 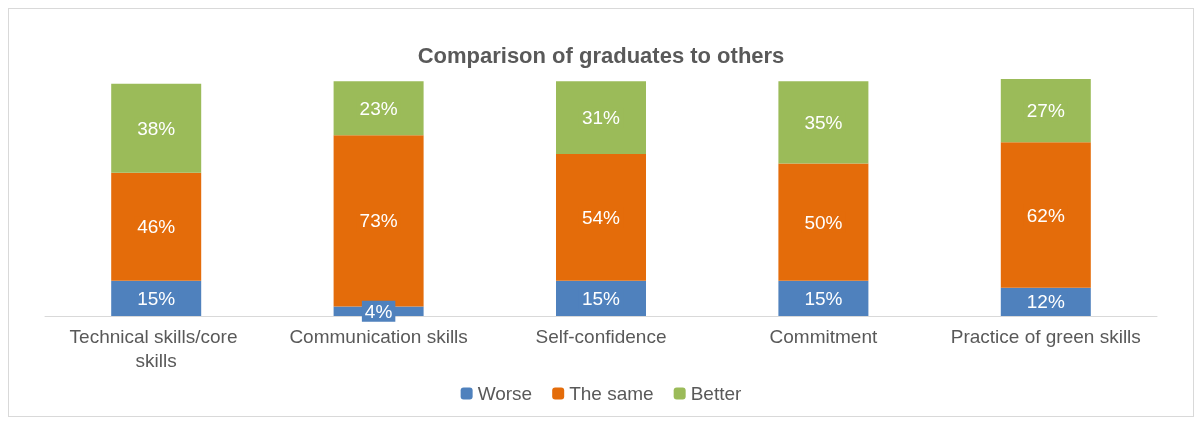 I want to click on data-label: 35%, so click(x=823, y=122).